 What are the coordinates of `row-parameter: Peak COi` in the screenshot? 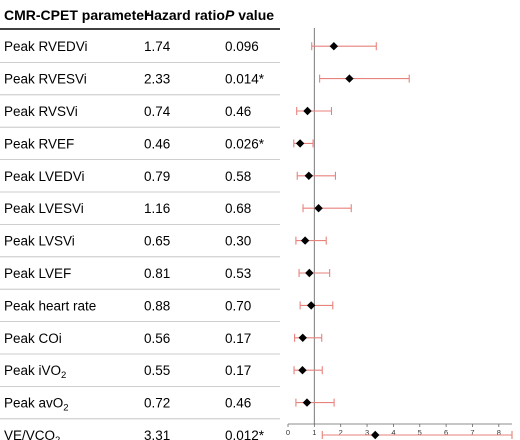 It's located at (33, 338).